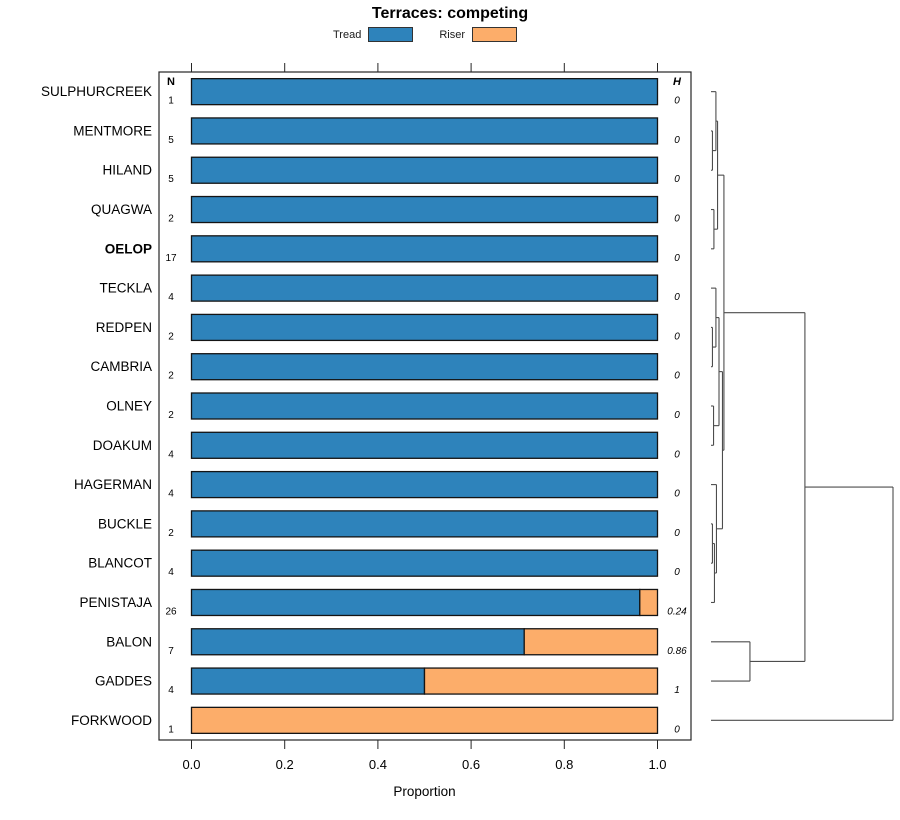  Describe the element at coordinates (125, 288) in the screenshot. I see `site-label: TECKLA` at that location.